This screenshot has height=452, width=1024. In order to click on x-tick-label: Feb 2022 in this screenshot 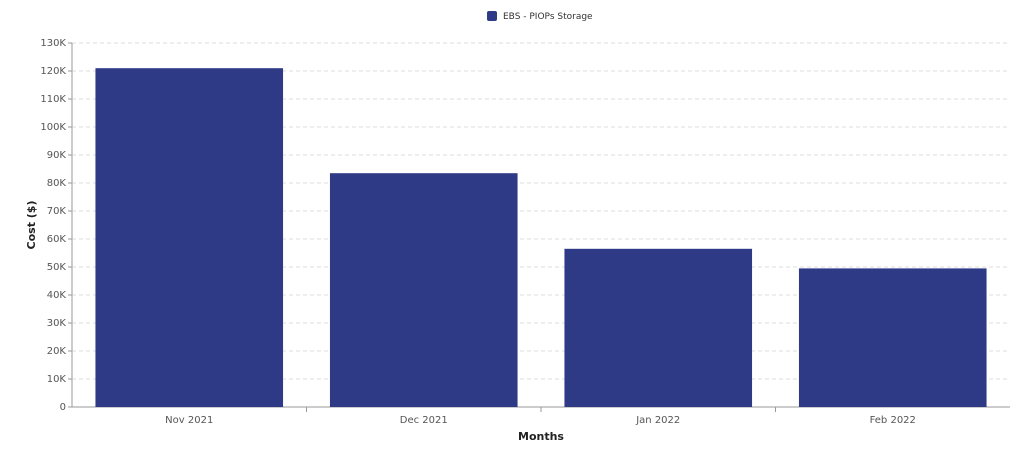, I will do `click(893, 420)`.